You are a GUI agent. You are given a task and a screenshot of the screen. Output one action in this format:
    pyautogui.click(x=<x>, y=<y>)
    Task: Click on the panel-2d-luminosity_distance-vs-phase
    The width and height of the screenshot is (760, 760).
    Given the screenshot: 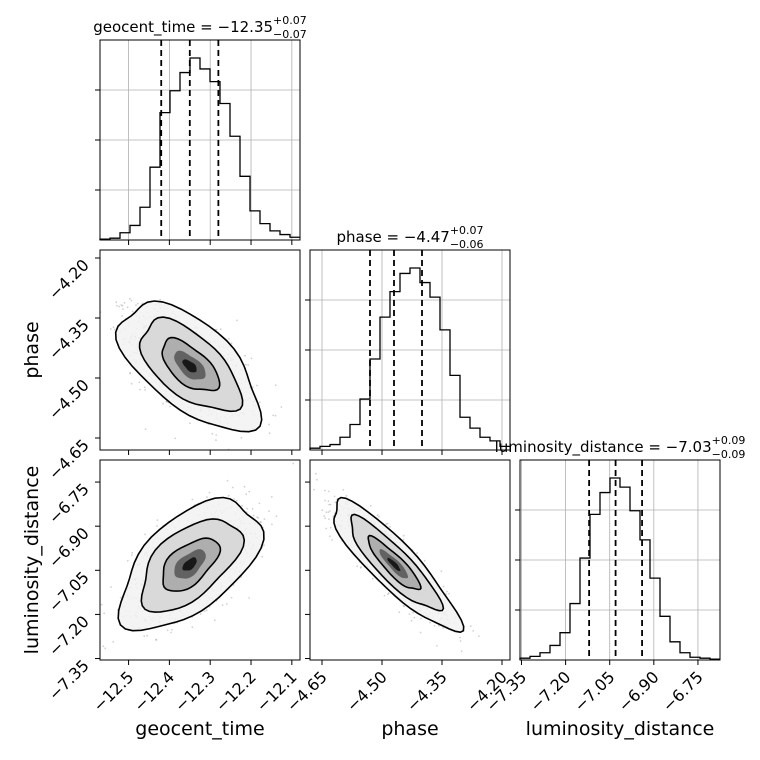 What is the action you would take?
    pyautogui.click(x=408, y=562)
    